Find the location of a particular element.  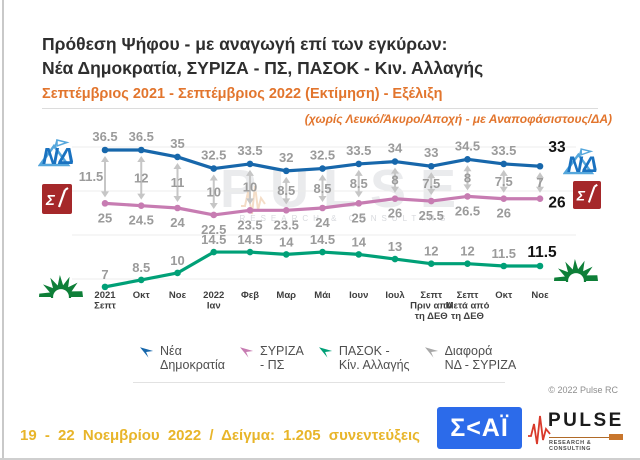

svg-text: Μαρ is located at coordinates (286, 295).